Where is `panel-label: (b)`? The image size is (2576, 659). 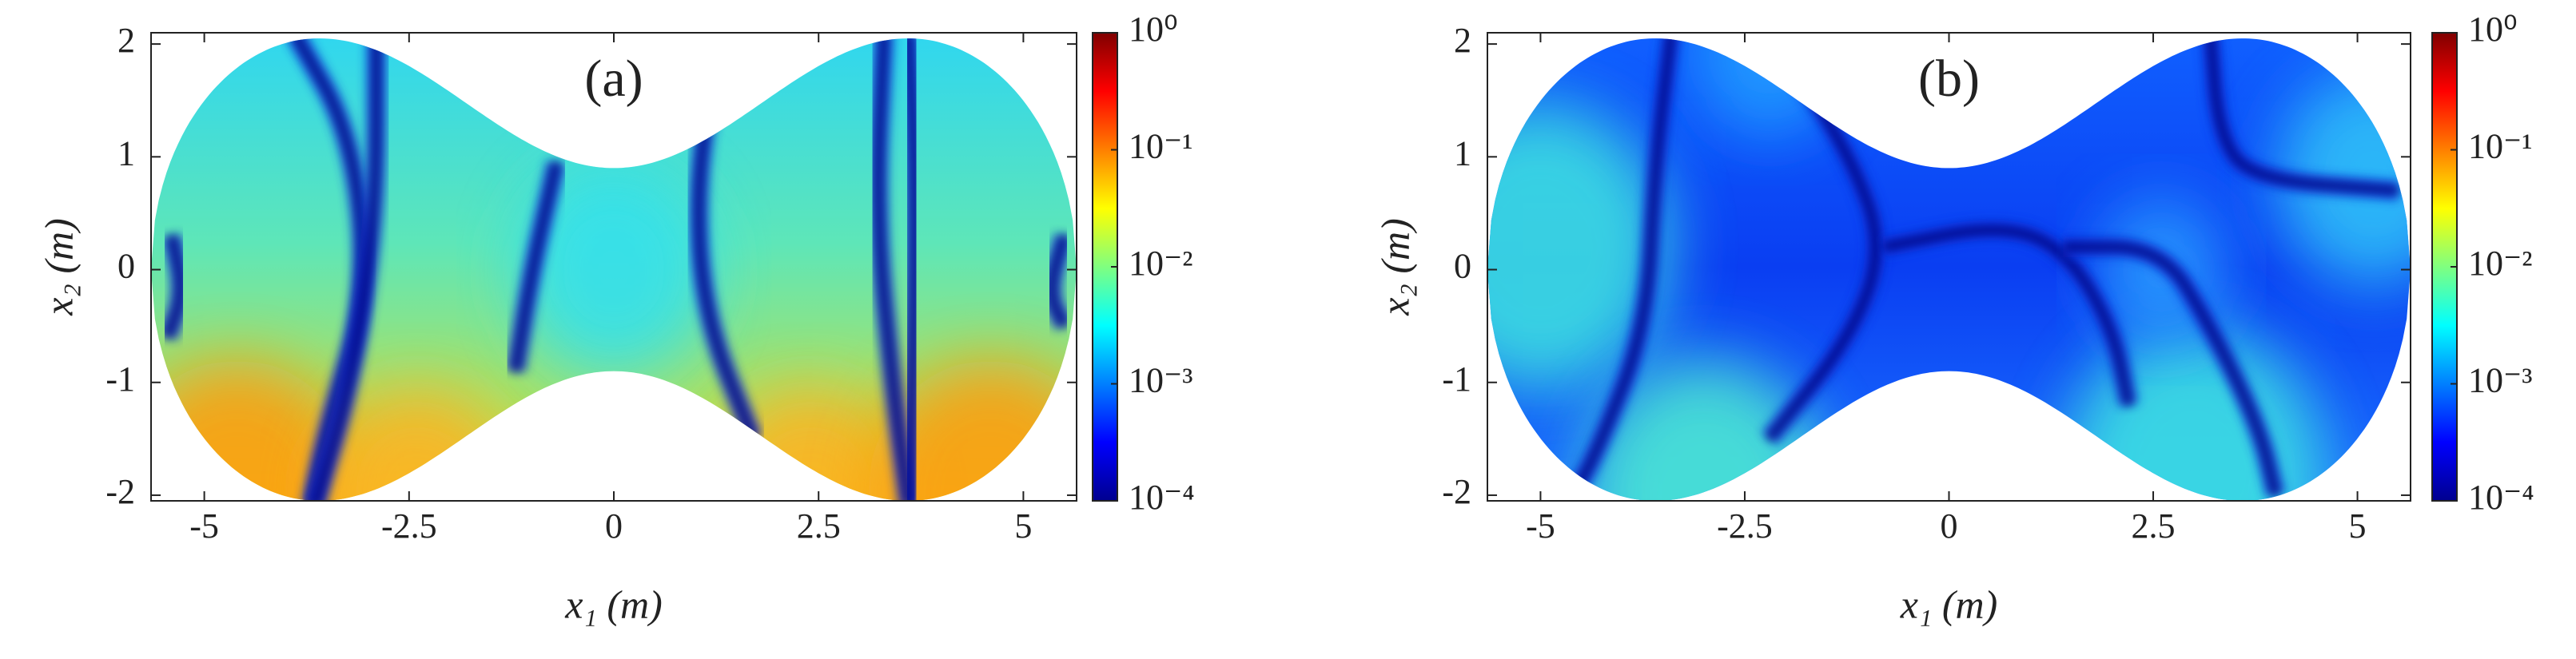
panel-label: (b) is located at coordinates (1949, 79).